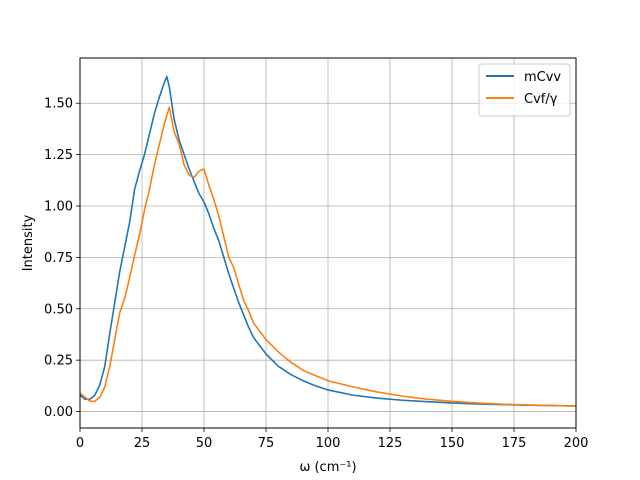 This screenshot has height=480, width=640. What do you see at coordinates (327, 467) in the screenshot?
I see `x-axis-label: ω (cm⁻¹)` at bounding box center [327, 467].